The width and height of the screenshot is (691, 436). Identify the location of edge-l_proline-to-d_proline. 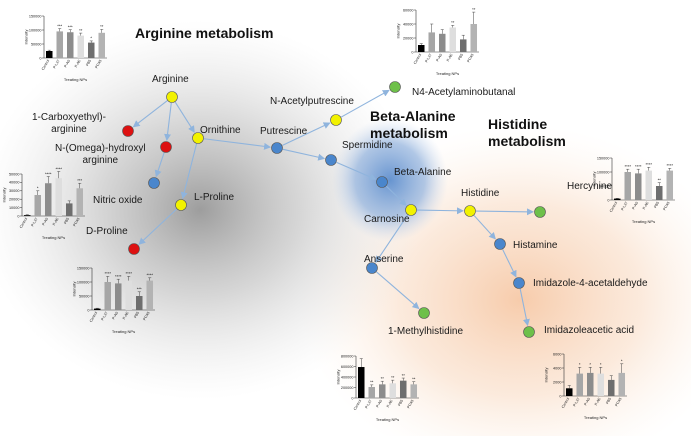
(157, 226).